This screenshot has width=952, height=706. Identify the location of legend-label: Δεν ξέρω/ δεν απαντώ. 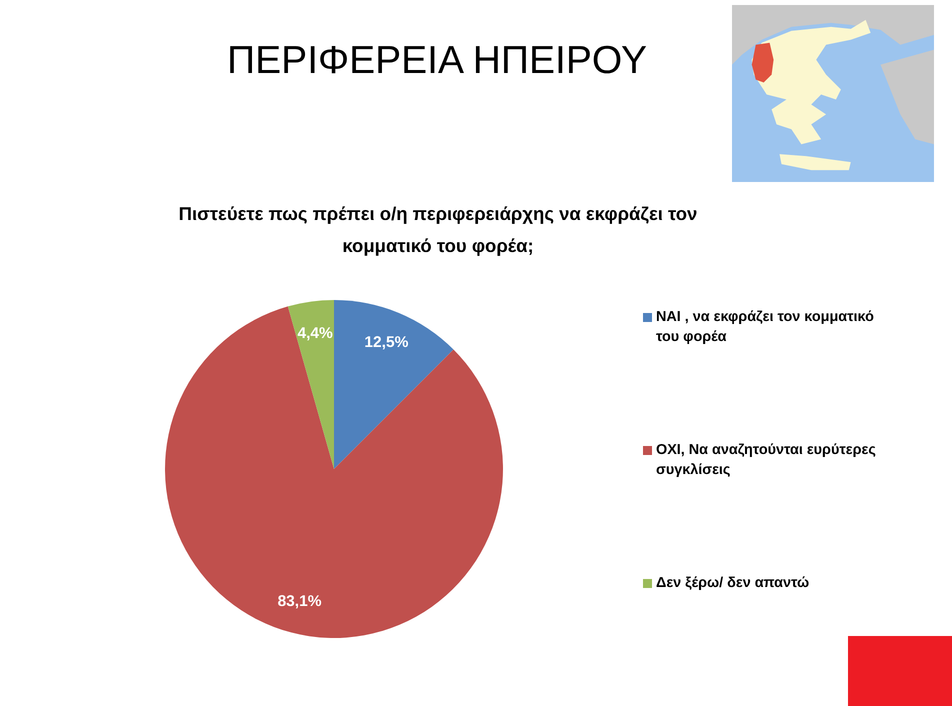
(733, 583).